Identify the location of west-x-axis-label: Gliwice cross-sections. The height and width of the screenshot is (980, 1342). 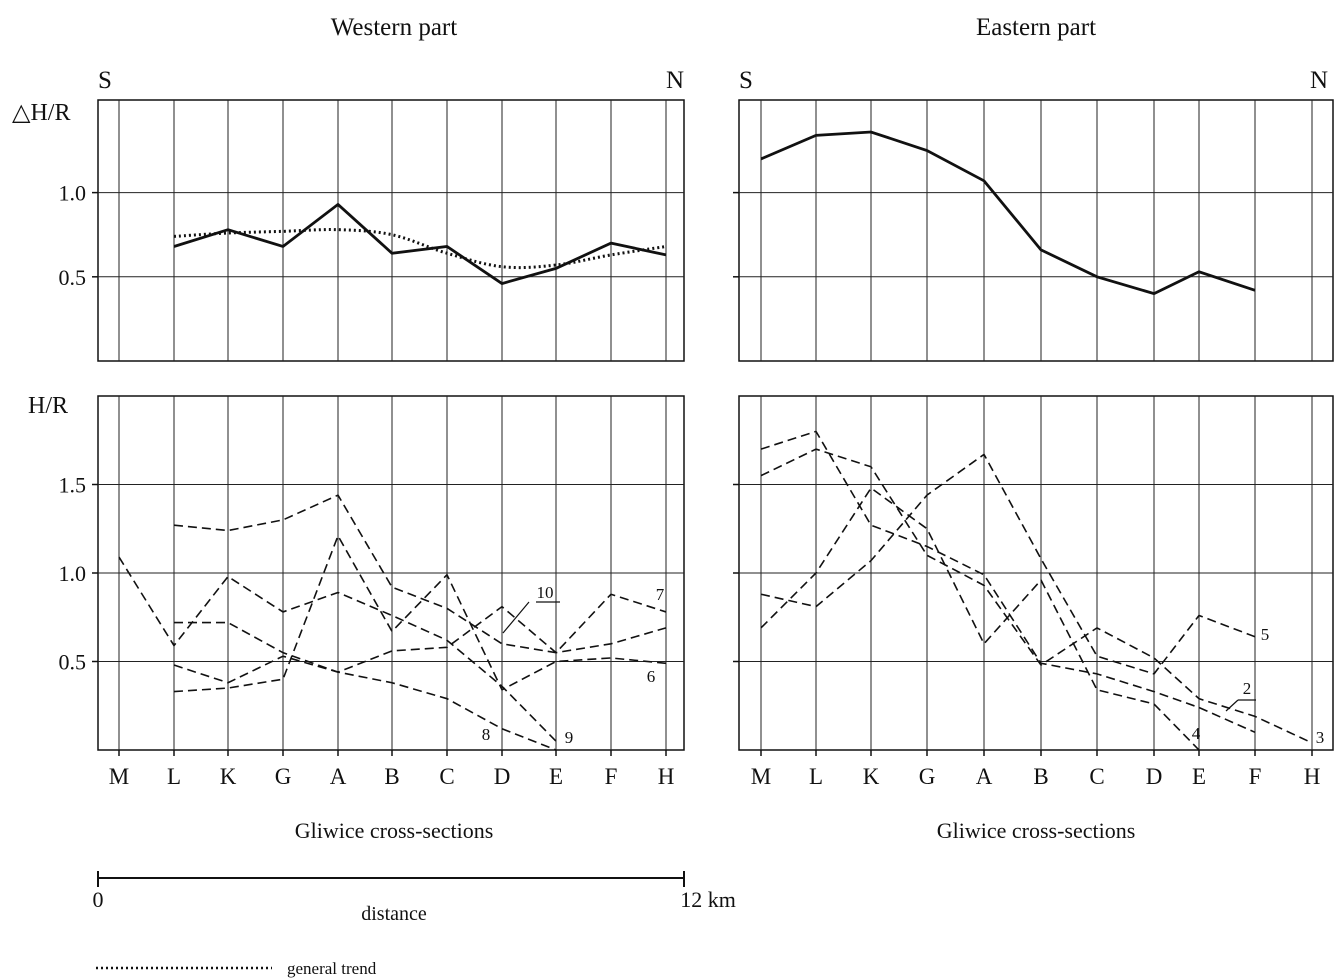
(394, 830).